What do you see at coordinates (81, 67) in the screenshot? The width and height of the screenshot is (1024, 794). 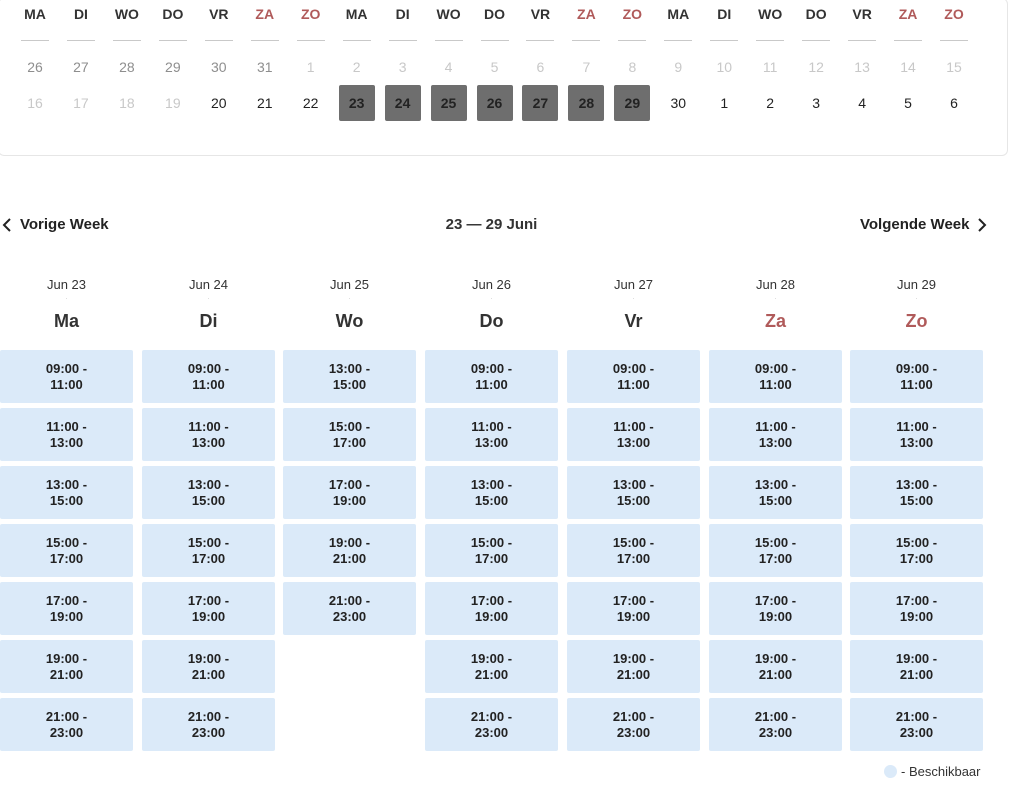 I see `date-cell: 27` at bounding box center [81, 67].